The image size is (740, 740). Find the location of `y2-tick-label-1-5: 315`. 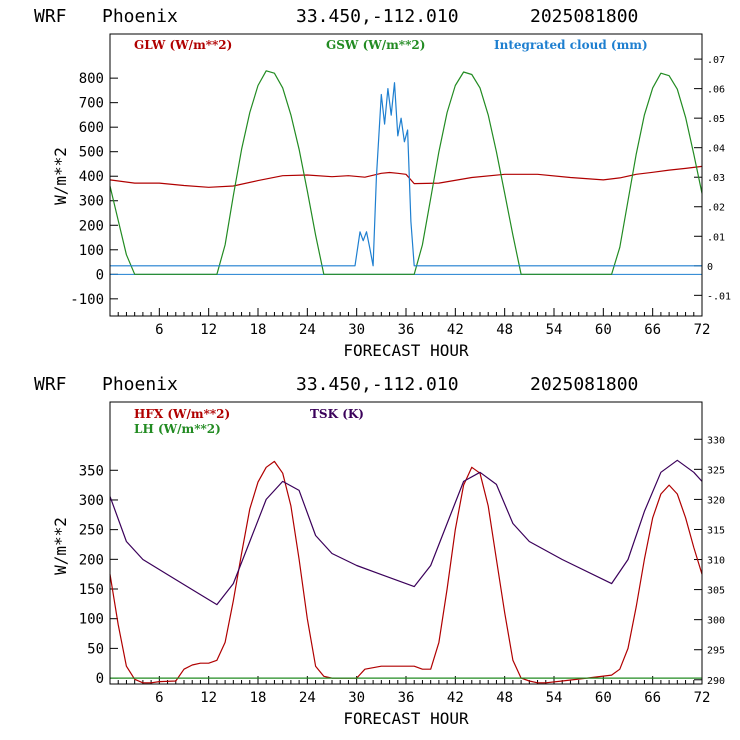

y2-tick-label-1-5: 315 is located at coordinates (716, 530).